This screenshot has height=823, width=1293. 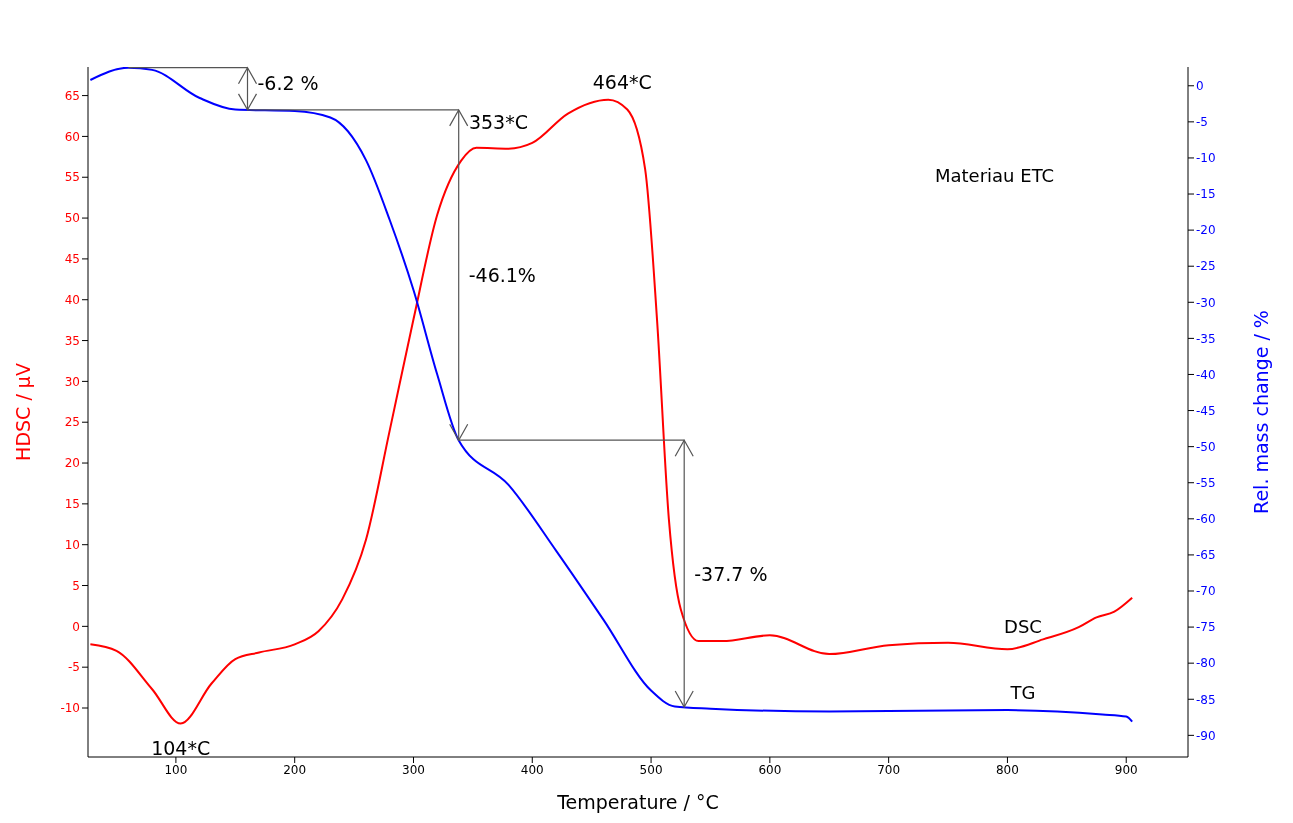 What do you see at coordinates (288, 82) in the screenshot?
I see `annotation: -6.2 %` at bounding box center [288, 82].